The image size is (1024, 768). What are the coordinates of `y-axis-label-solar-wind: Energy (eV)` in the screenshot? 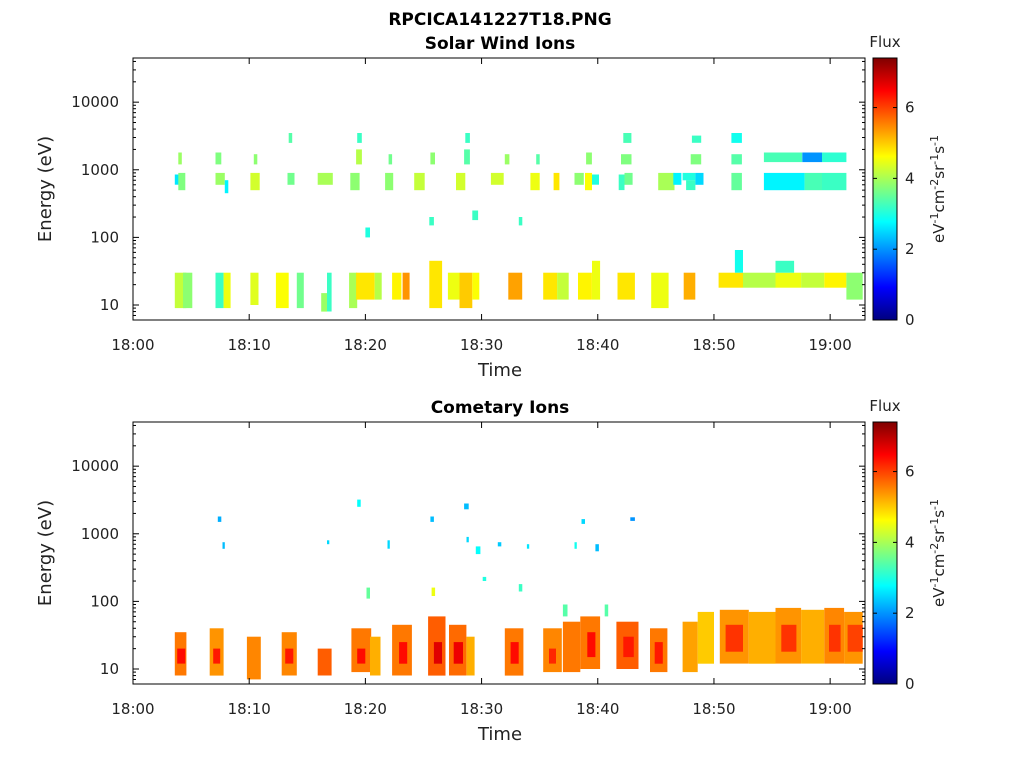 It's located at (45, 189).